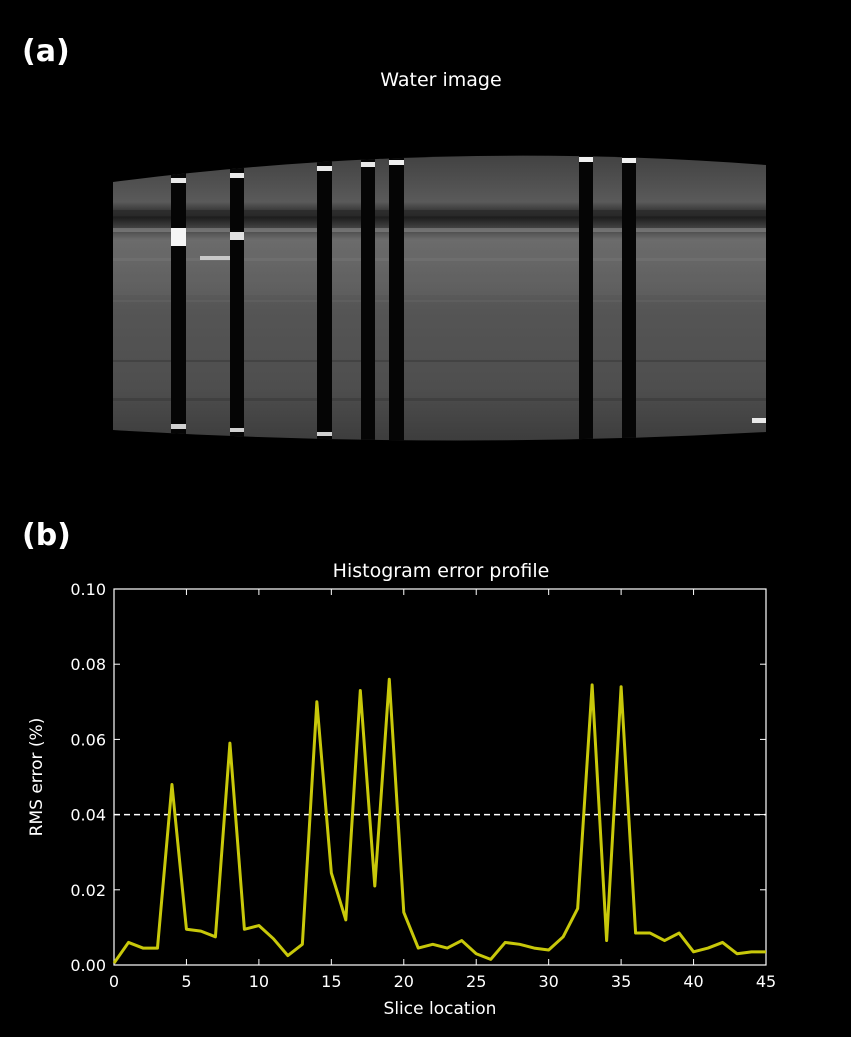 Image resolution: width=851 pixels, height=1037 pixels. What do you see at coordinates (88, 664) in the screenshot?
I see `y-tick-label: 0.08` at bounding box center [88, 664].